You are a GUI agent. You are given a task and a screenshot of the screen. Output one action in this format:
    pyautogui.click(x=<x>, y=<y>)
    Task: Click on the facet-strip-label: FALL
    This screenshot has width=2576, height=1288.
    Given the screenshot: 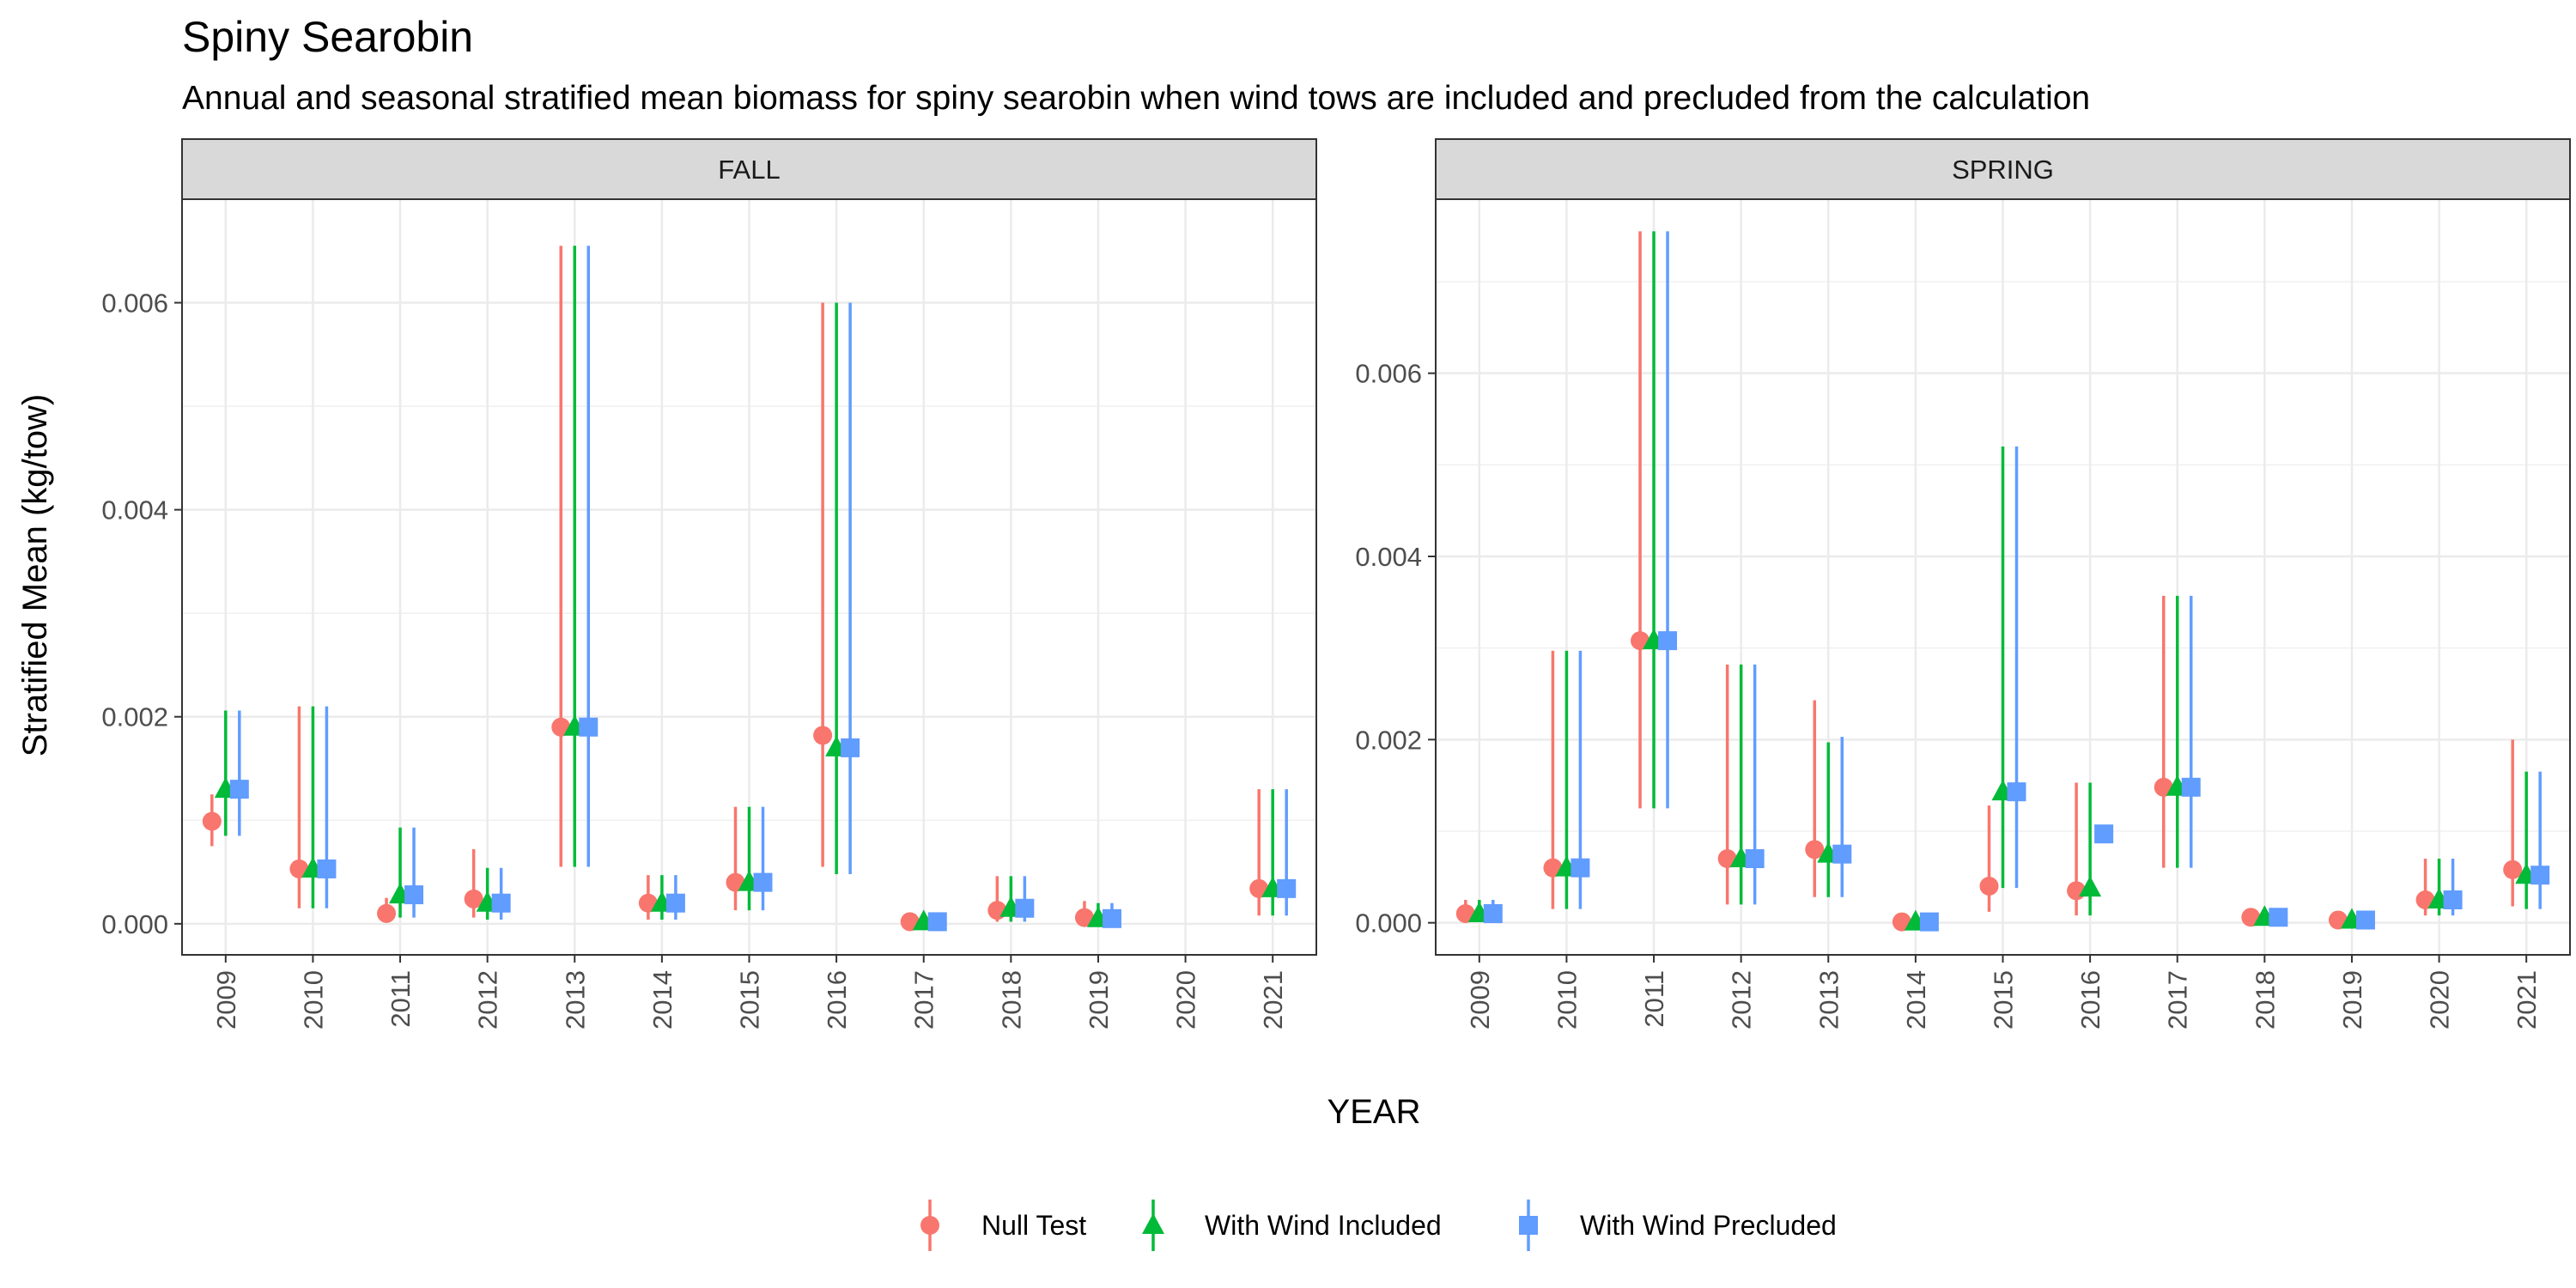 What is the action you would take?
    pyautogui.click(x=749, y=170)
    